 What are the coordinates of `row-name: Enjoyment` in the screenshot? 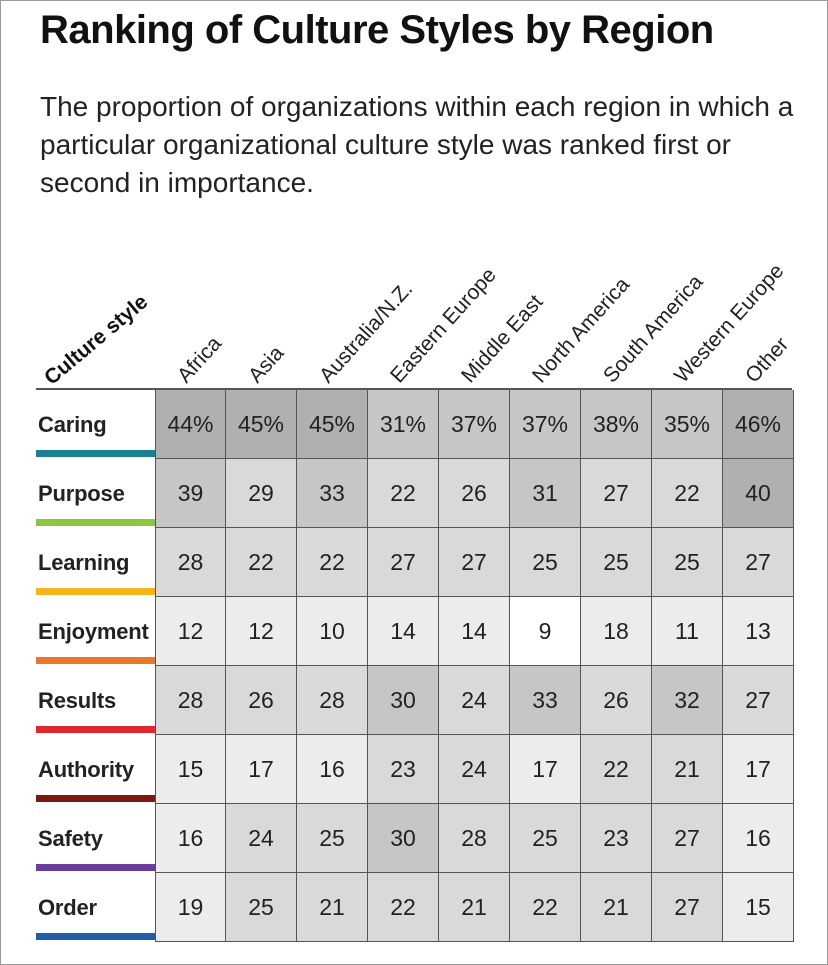 It's located at (93, 631).